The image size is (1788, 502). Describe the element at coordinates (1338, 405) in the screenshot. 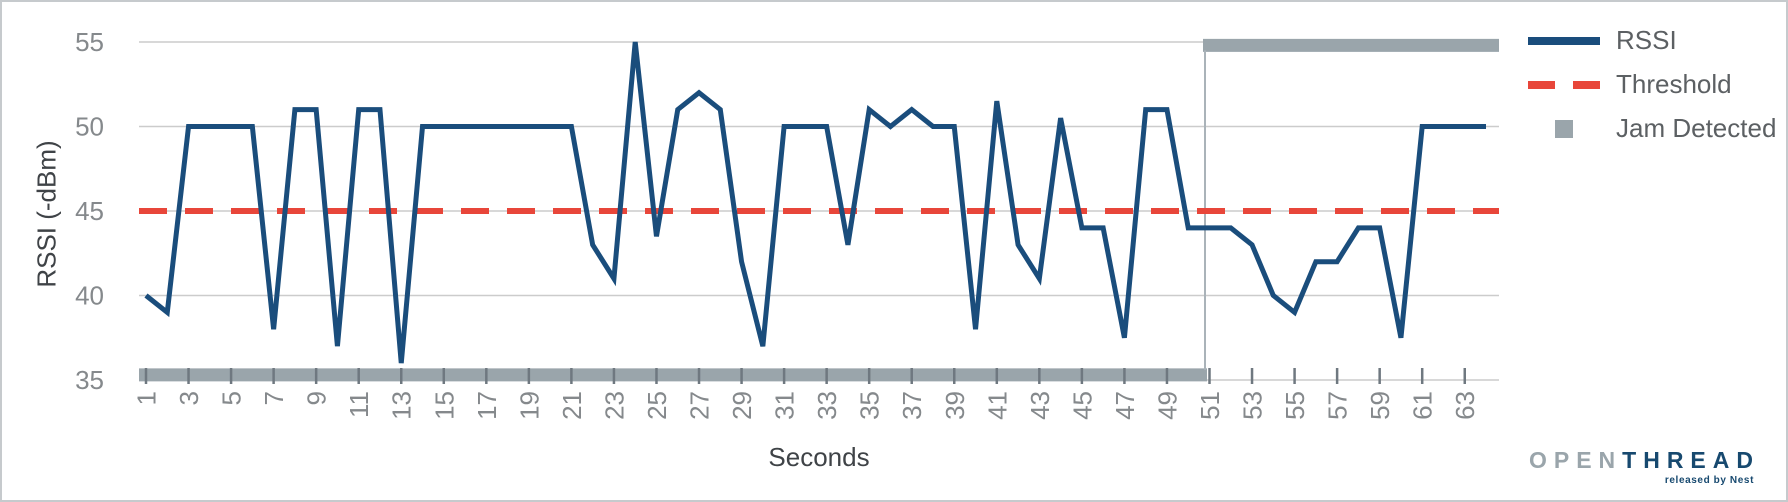

I see `x-tick-label: 57` at that location.